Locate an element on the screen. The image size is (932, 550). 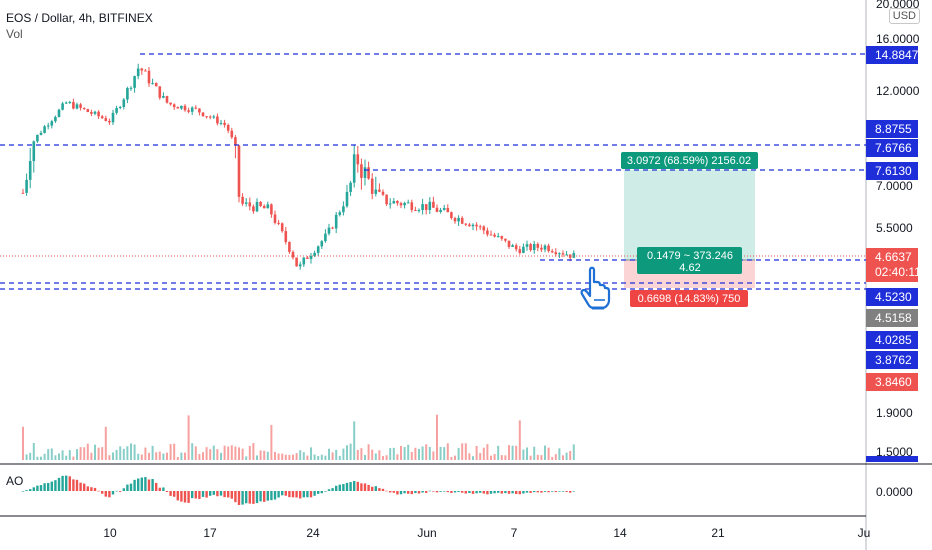
chart-legend: EOS / Dollar, 4h, BITFINEX Vol is located at coordinates (79, 26).